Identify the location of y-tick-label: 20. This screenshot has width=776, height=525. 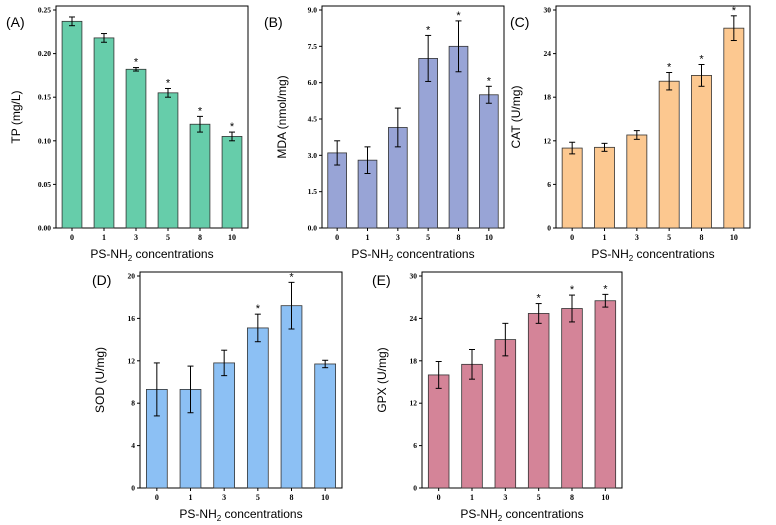
(132, 276).